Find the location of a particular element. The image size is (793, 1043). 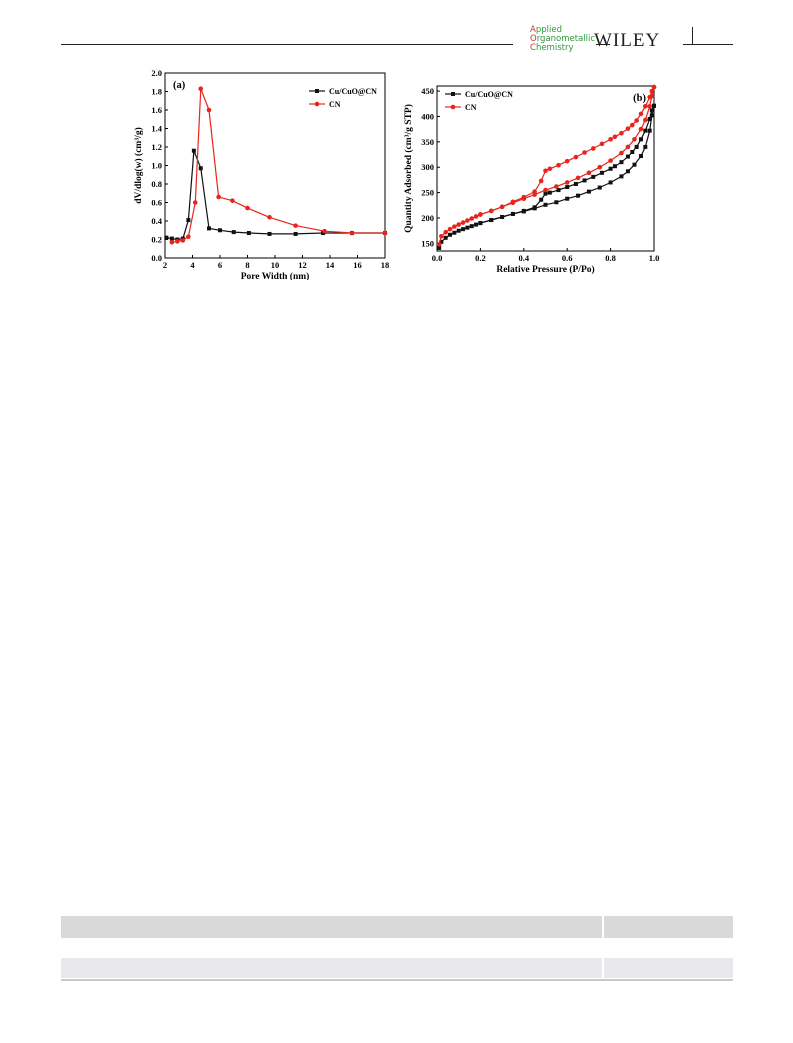

x-tick-label: 18 is located at coordinates (385, 265).